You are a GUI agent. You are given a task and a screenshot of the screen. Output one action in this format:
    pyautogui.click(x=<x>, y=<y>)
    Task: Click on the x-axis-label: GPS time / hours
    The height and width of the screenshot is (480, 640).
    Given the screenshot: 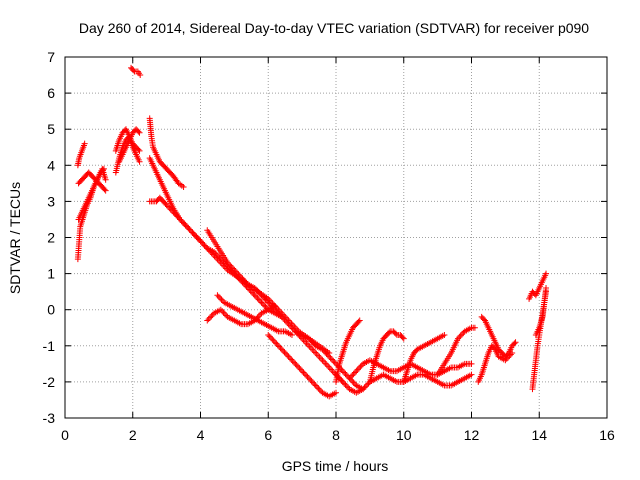 What is the action you would take?
    pyautogui.click(x=335, y=466)
    